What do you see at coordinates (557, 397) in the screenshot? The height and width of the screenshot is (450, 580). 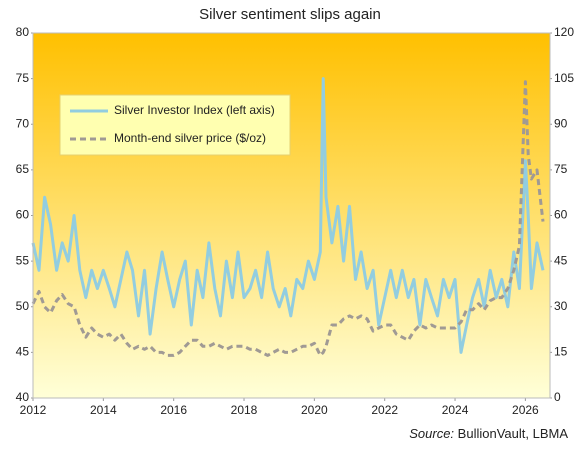 I see `y2-tick-label: 0` at bounding box center [557, 397].